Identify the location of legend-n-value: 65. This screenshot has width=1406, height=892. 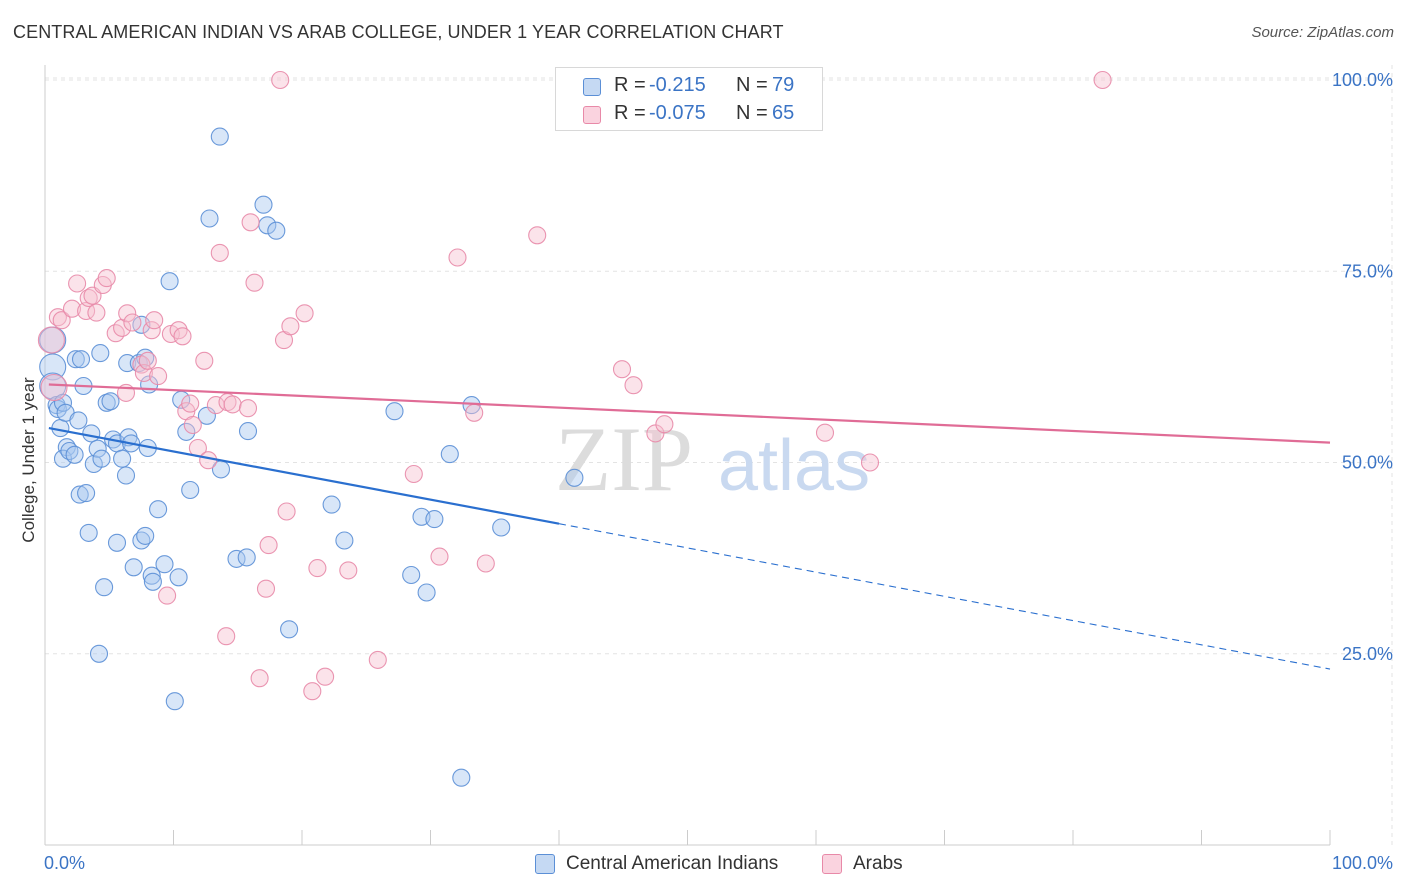
(783, 113).